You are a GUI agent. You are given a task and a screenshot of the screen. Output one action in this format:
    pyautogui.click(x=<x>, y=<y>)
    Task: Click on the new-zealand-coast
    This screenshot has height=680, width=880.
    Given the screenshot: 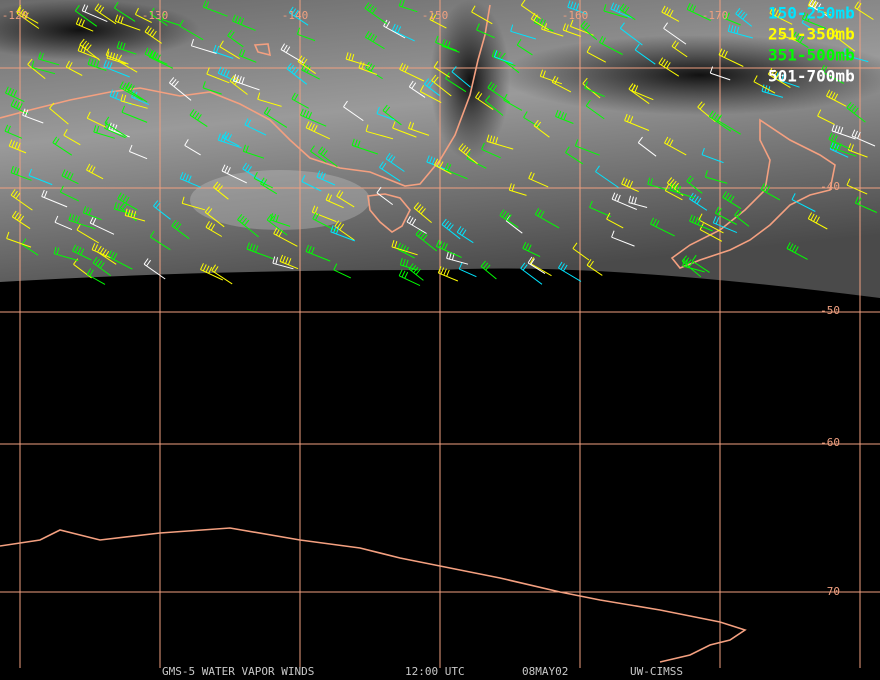 What is the action you would take?
    pyautogui.click(x=753, y=193)
    